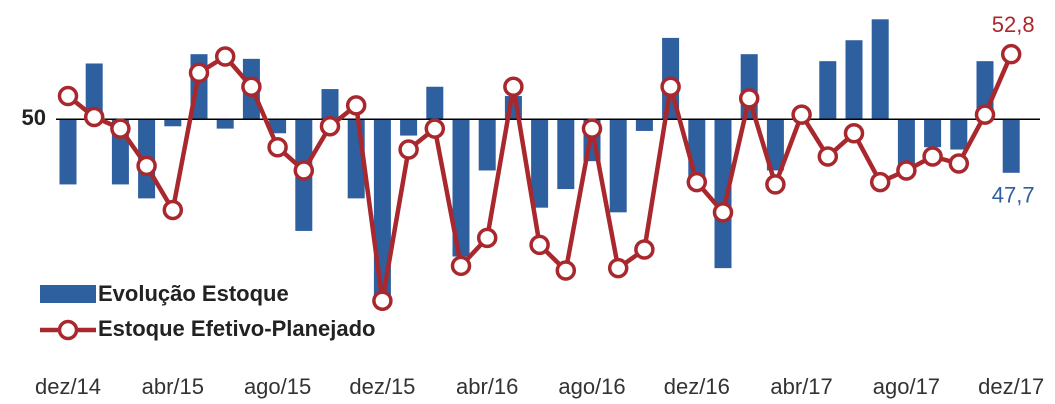 This screenshot has height=404, width=1055. What do you see at coordinates (237, 328) in the screenshot?
I see `legend-label: Estoque Efetivo-Planejado` at bounding box center [237, 328].